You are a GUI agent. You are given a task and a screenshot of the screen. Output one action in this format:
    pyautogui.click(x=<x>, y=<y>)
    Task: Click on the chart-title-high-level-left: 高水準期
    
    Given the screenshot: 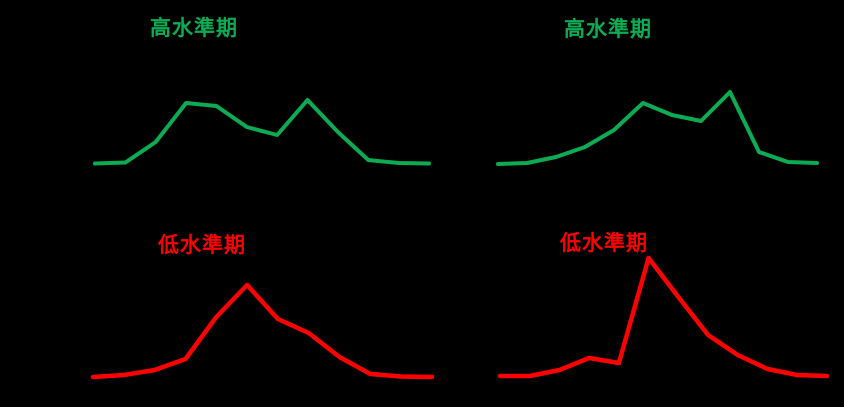 What is the action you would take?
    pyautogui.click(x=194, y=28)
    